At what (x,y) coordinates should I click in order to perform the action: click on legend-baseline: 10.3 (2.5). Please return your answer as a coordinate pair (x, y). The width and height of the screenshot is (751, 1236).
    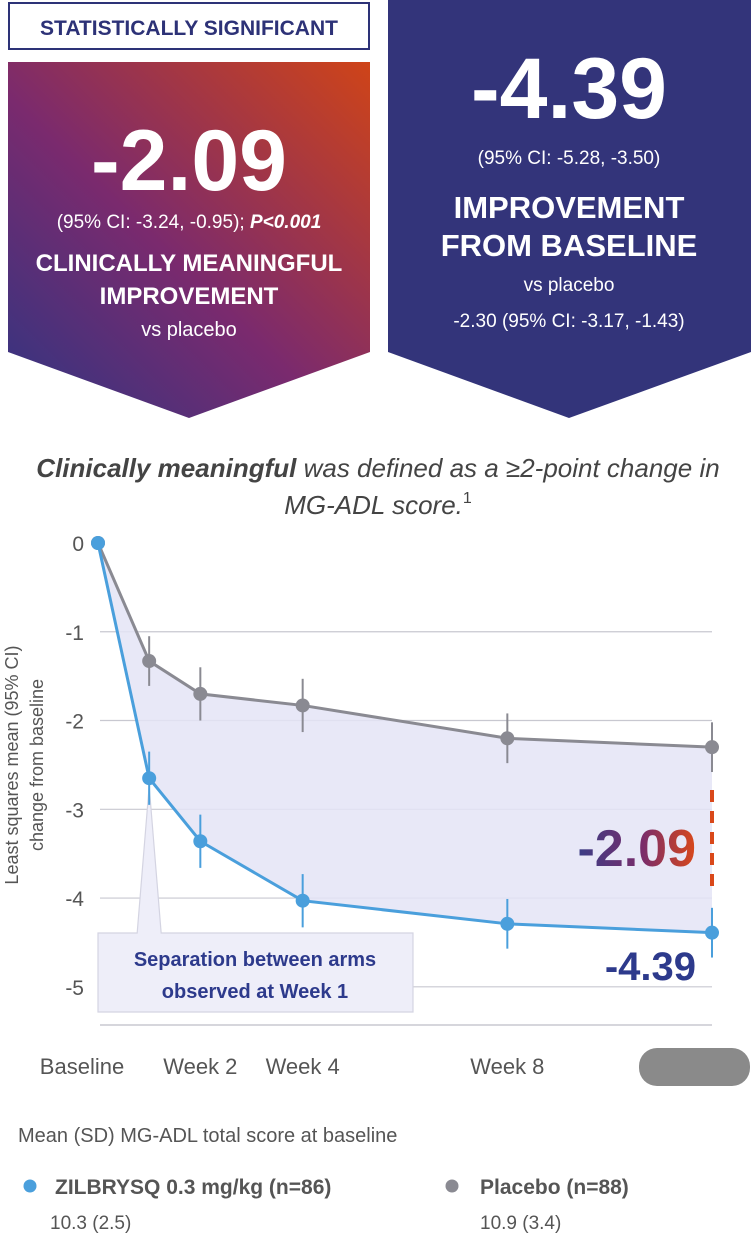
    Looking at the image, I should click on (90, 1223).